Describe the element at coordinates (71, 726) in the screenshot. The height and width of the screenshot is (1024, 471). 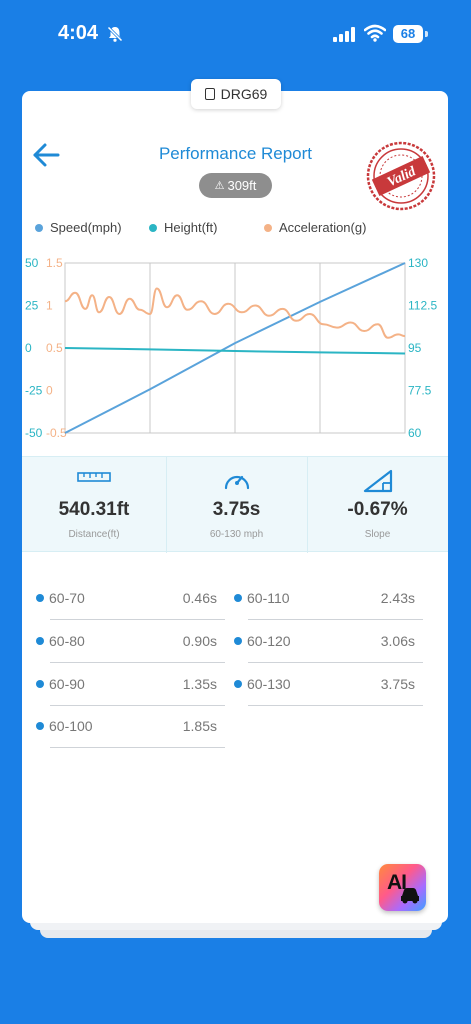
I see `split-range: 60-100` at that location.